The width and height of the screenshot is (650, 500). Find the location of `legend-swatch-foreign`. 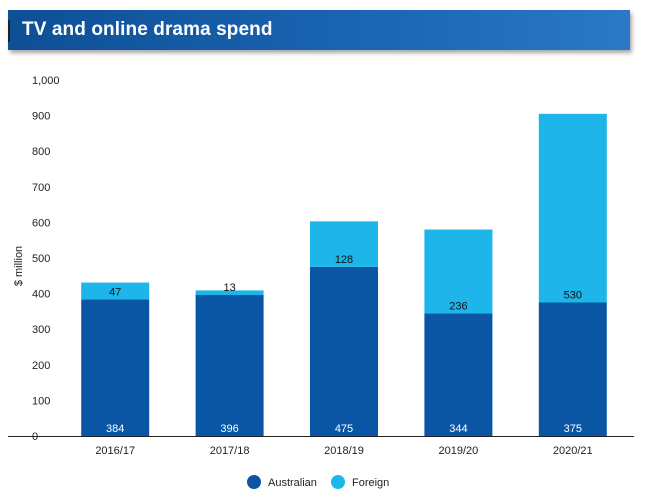

legend-swatch-foreign is located at coordinates (338, 482).